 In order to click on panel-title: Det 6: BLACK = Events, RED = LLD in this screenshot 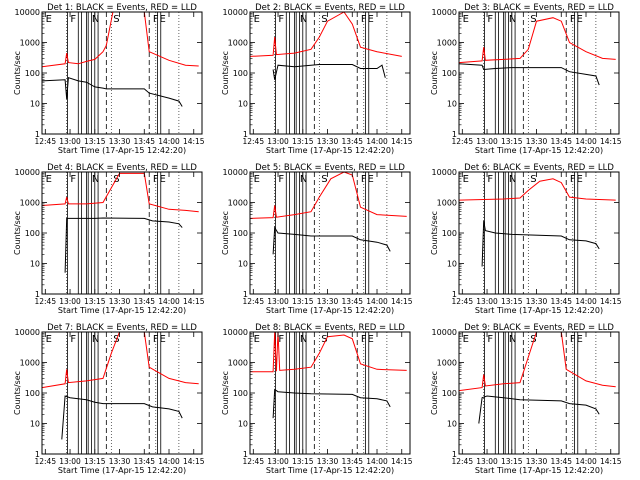, I will do `click(539, 168)`.